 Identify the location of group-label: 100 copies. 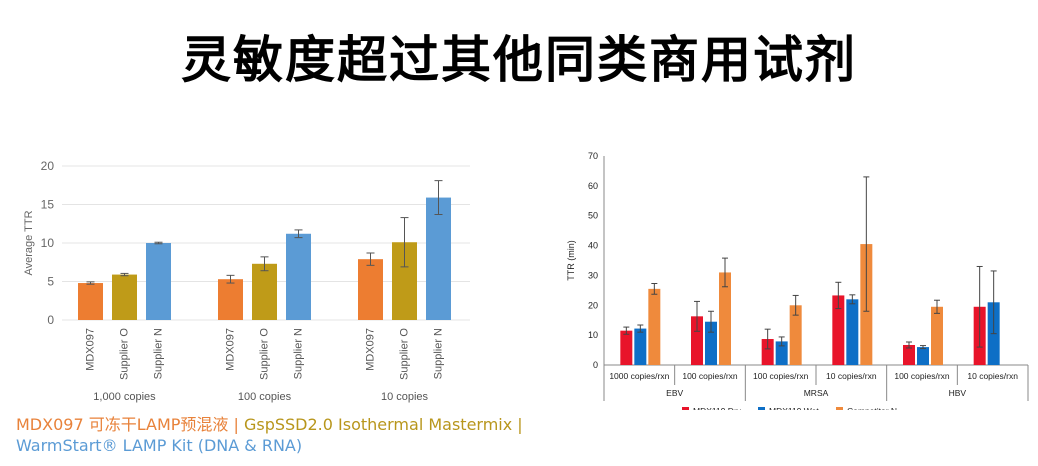
(265, 397).